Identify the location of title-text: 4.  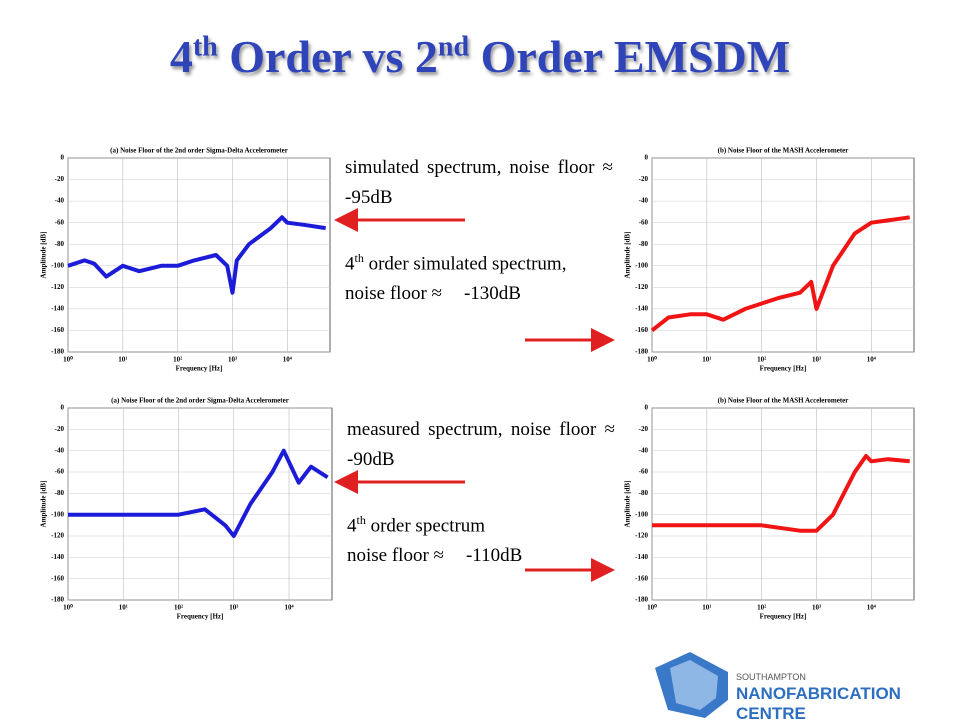
(181, 56).